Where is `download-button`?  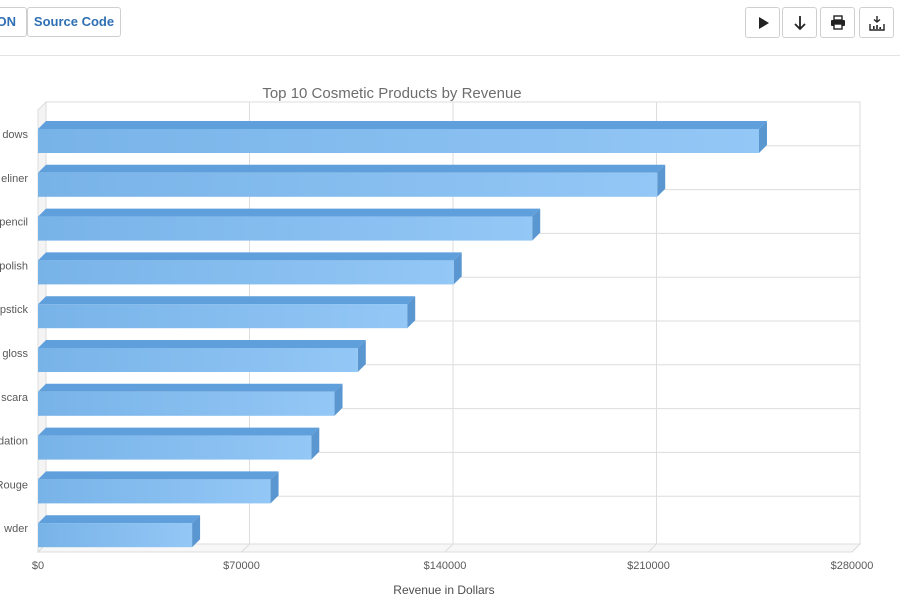
download-button is located at coordinates (799, 22).